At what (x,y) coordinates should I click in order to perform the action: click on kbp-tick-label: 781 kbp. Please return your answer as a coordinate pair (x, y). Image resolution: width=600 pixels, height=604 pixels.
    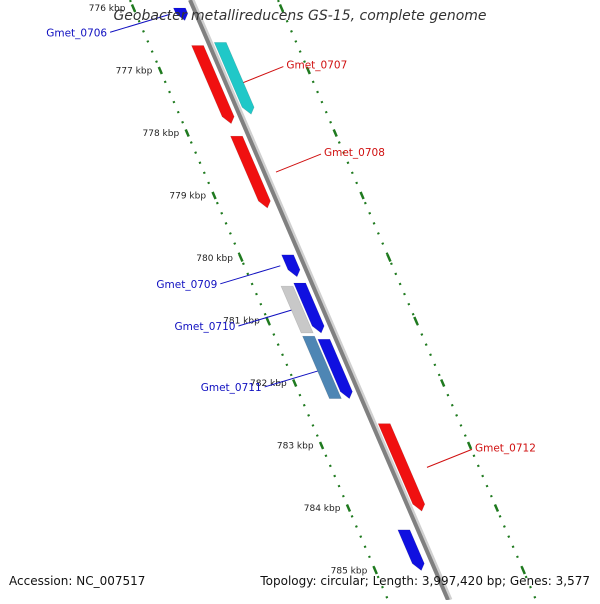
    Looking at the image, I should click on (241, 322).